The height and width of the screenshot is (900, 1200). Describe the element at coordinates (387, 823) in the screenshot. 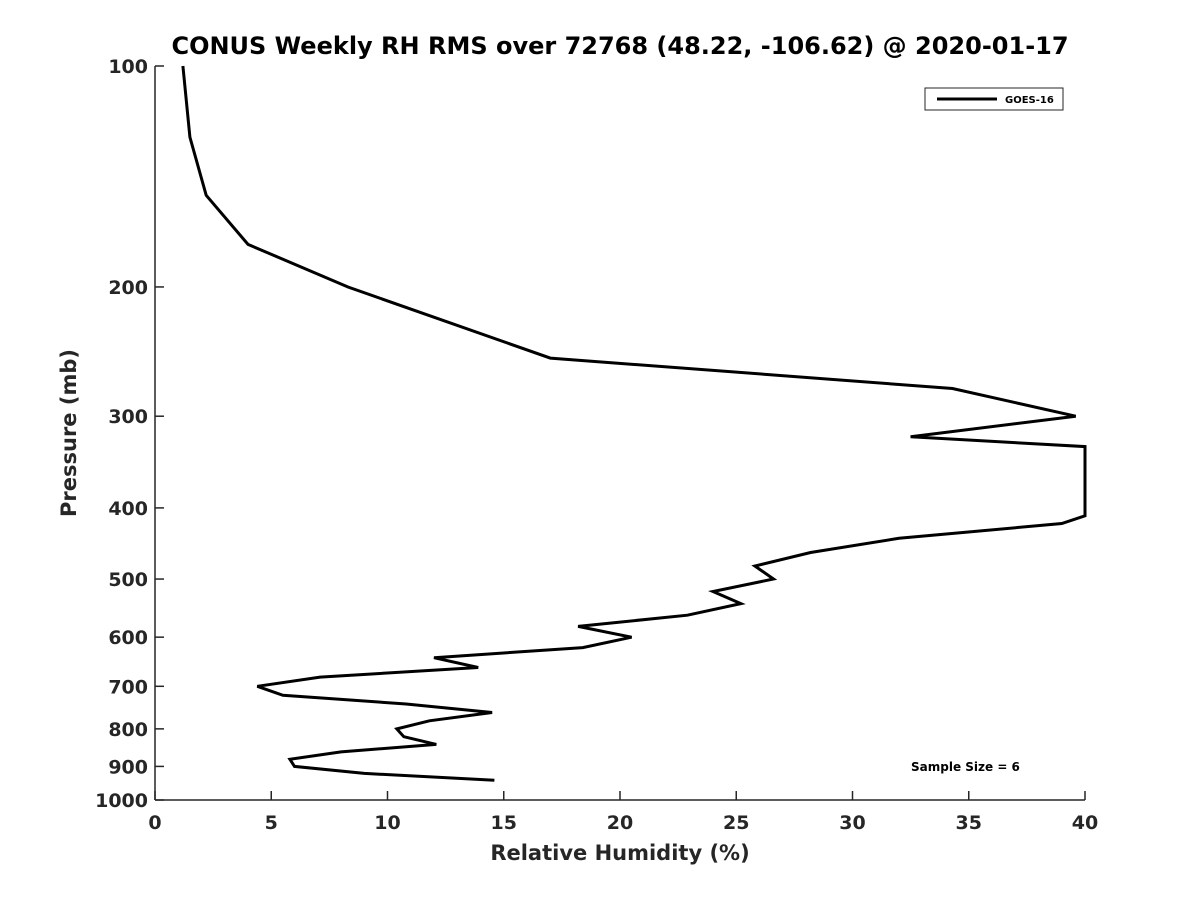

I see `x-tick-label: 10` at that location.